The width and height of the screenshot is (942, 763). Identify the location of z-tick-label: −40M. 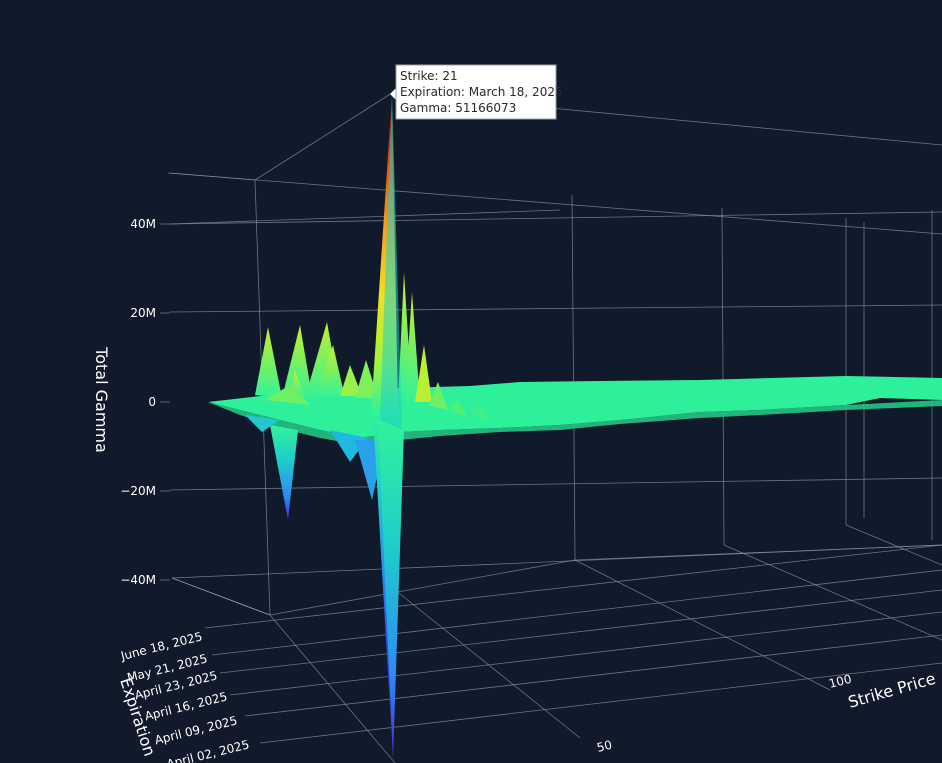
(138, 580).